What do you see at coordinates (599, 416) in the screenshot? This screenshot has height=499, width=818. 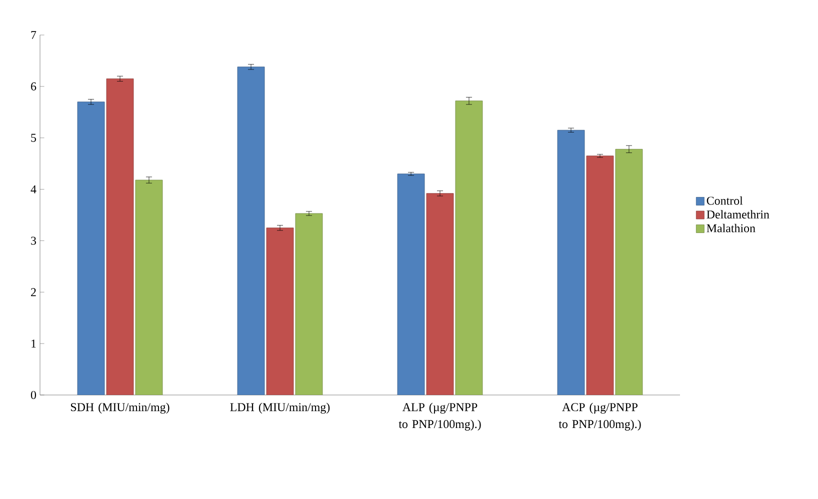 I see `x-tick-label: ACP (µg/PNPP to PNP/100mg).)` at bounding box center [599, 416].